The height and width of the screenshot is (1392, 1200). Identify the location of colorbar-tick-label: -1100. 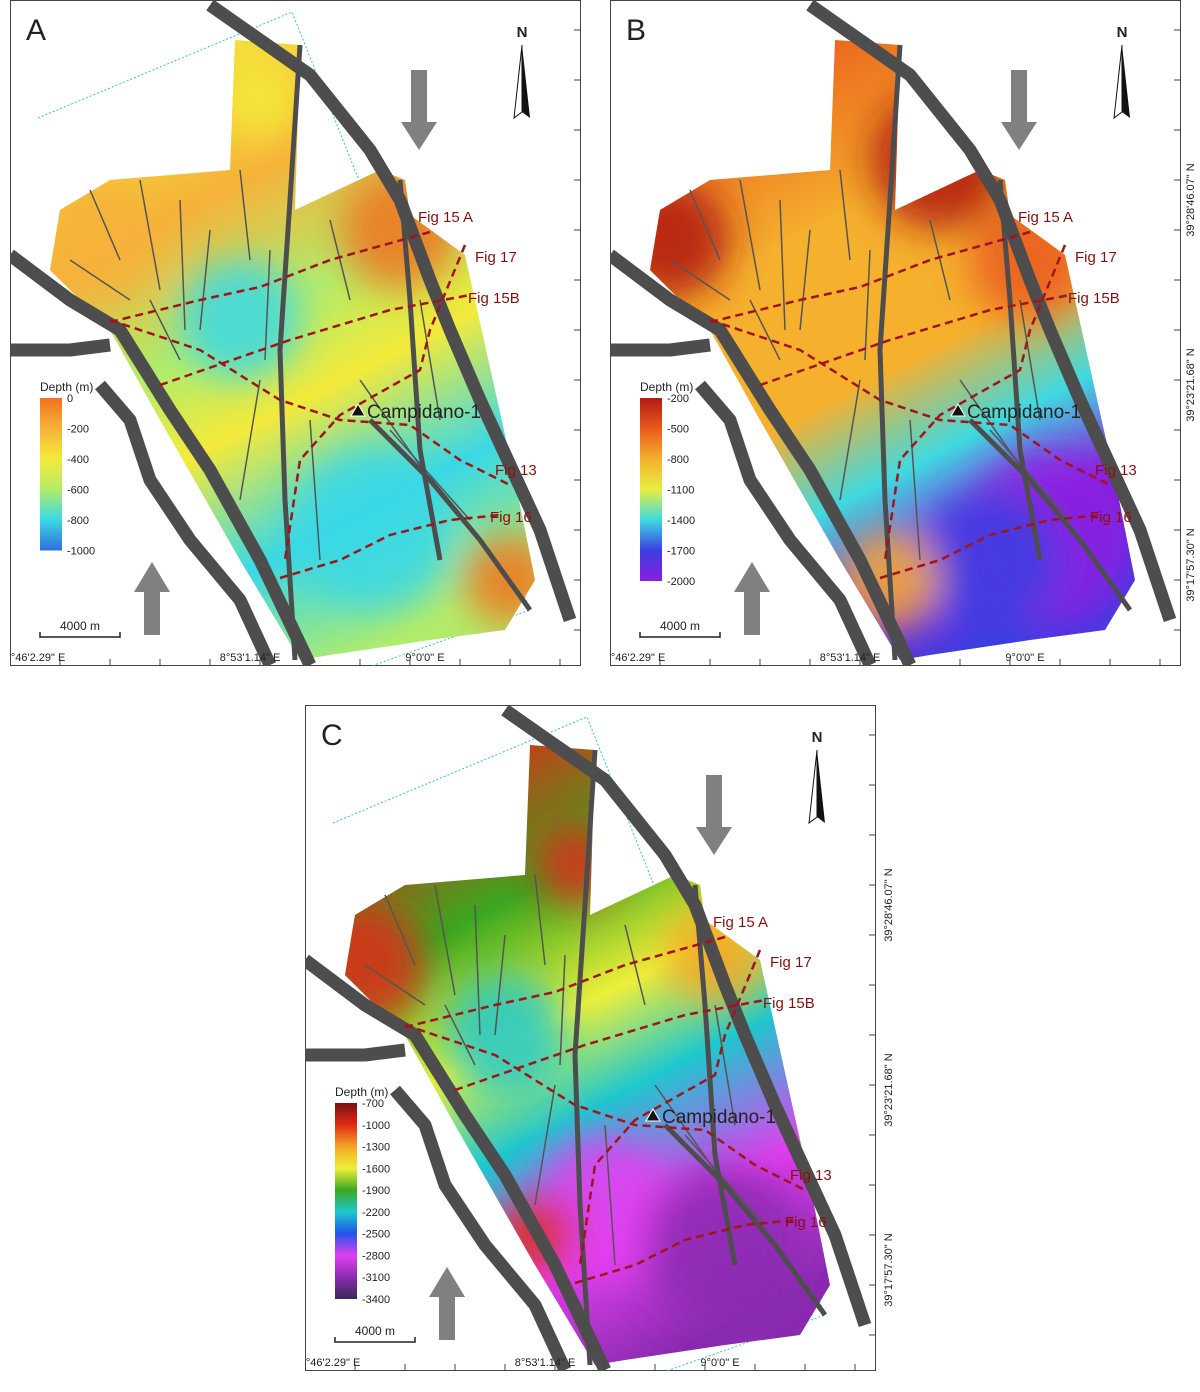
(680, 491).